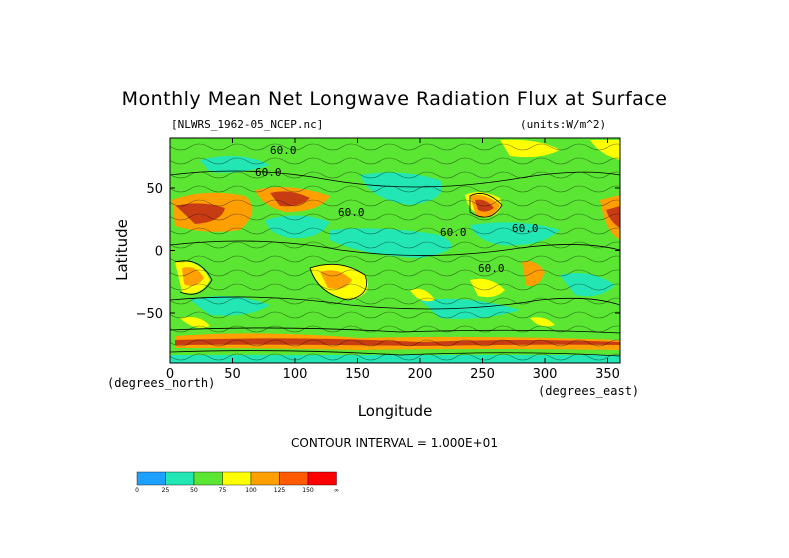 This screenshot has height=558, width=789. I want to click on x-tick-label: 300, so click(545, 374).